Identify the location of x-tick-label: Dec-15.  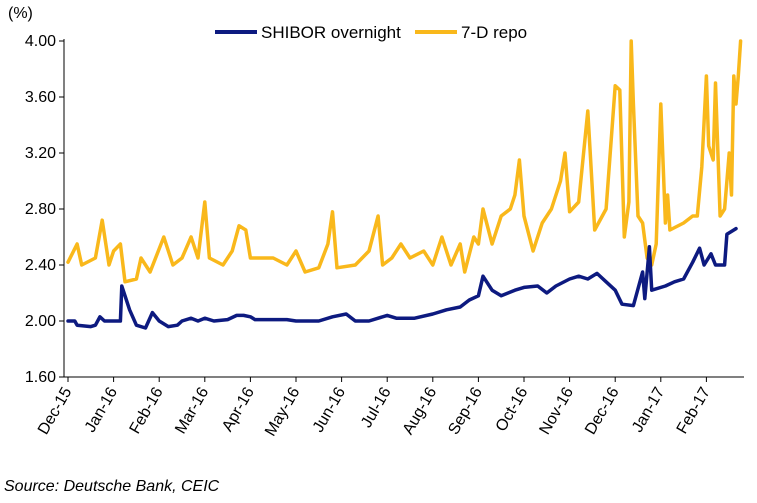
(55, 410).